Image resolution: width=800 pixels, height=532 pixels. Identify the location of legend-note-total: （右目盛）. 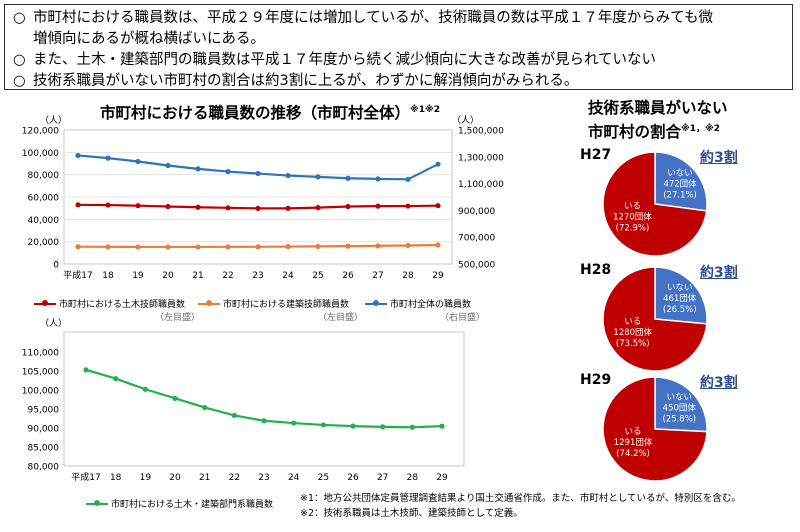
(463, 318).